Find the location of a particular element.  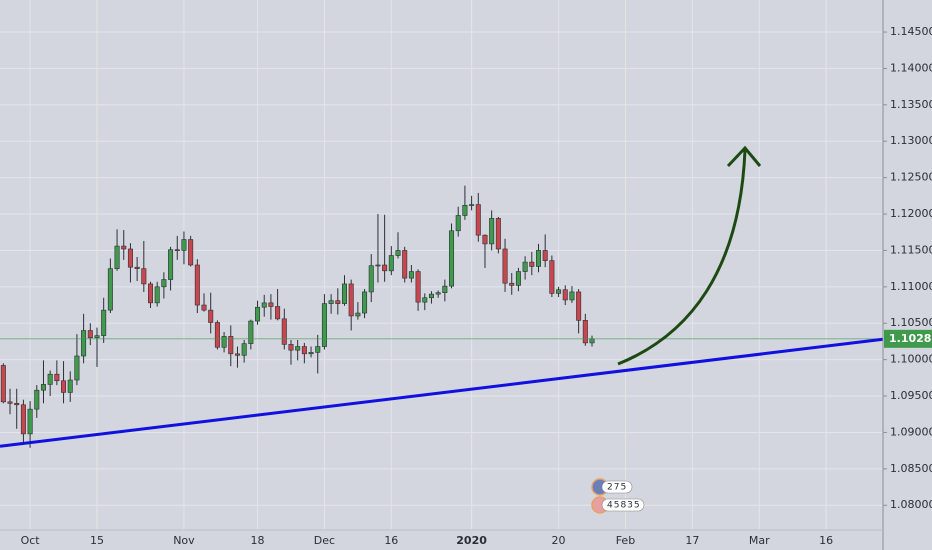

y-tick-label: 1.11500 is located at coordinates (911, 249).